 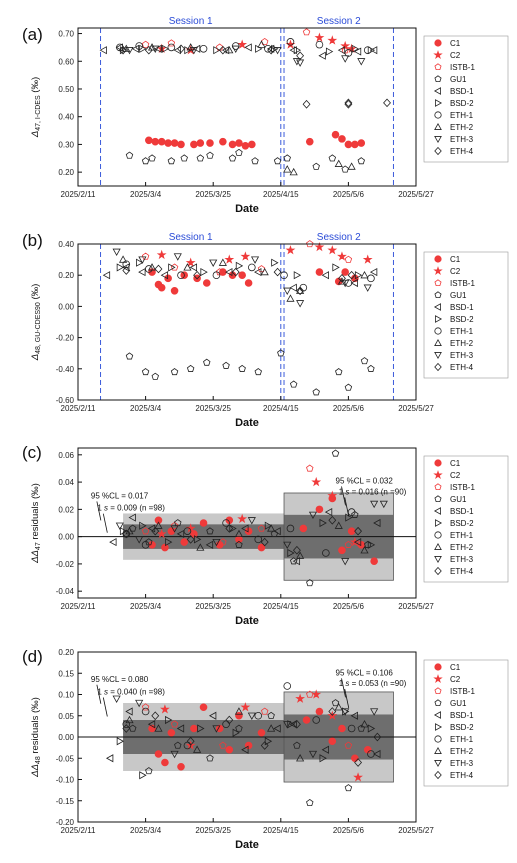 What do you see at coordinates (349, 194) in the screenshot?
I see `x-tick-label: 2025/5/6` at bounding box center [349, 194].